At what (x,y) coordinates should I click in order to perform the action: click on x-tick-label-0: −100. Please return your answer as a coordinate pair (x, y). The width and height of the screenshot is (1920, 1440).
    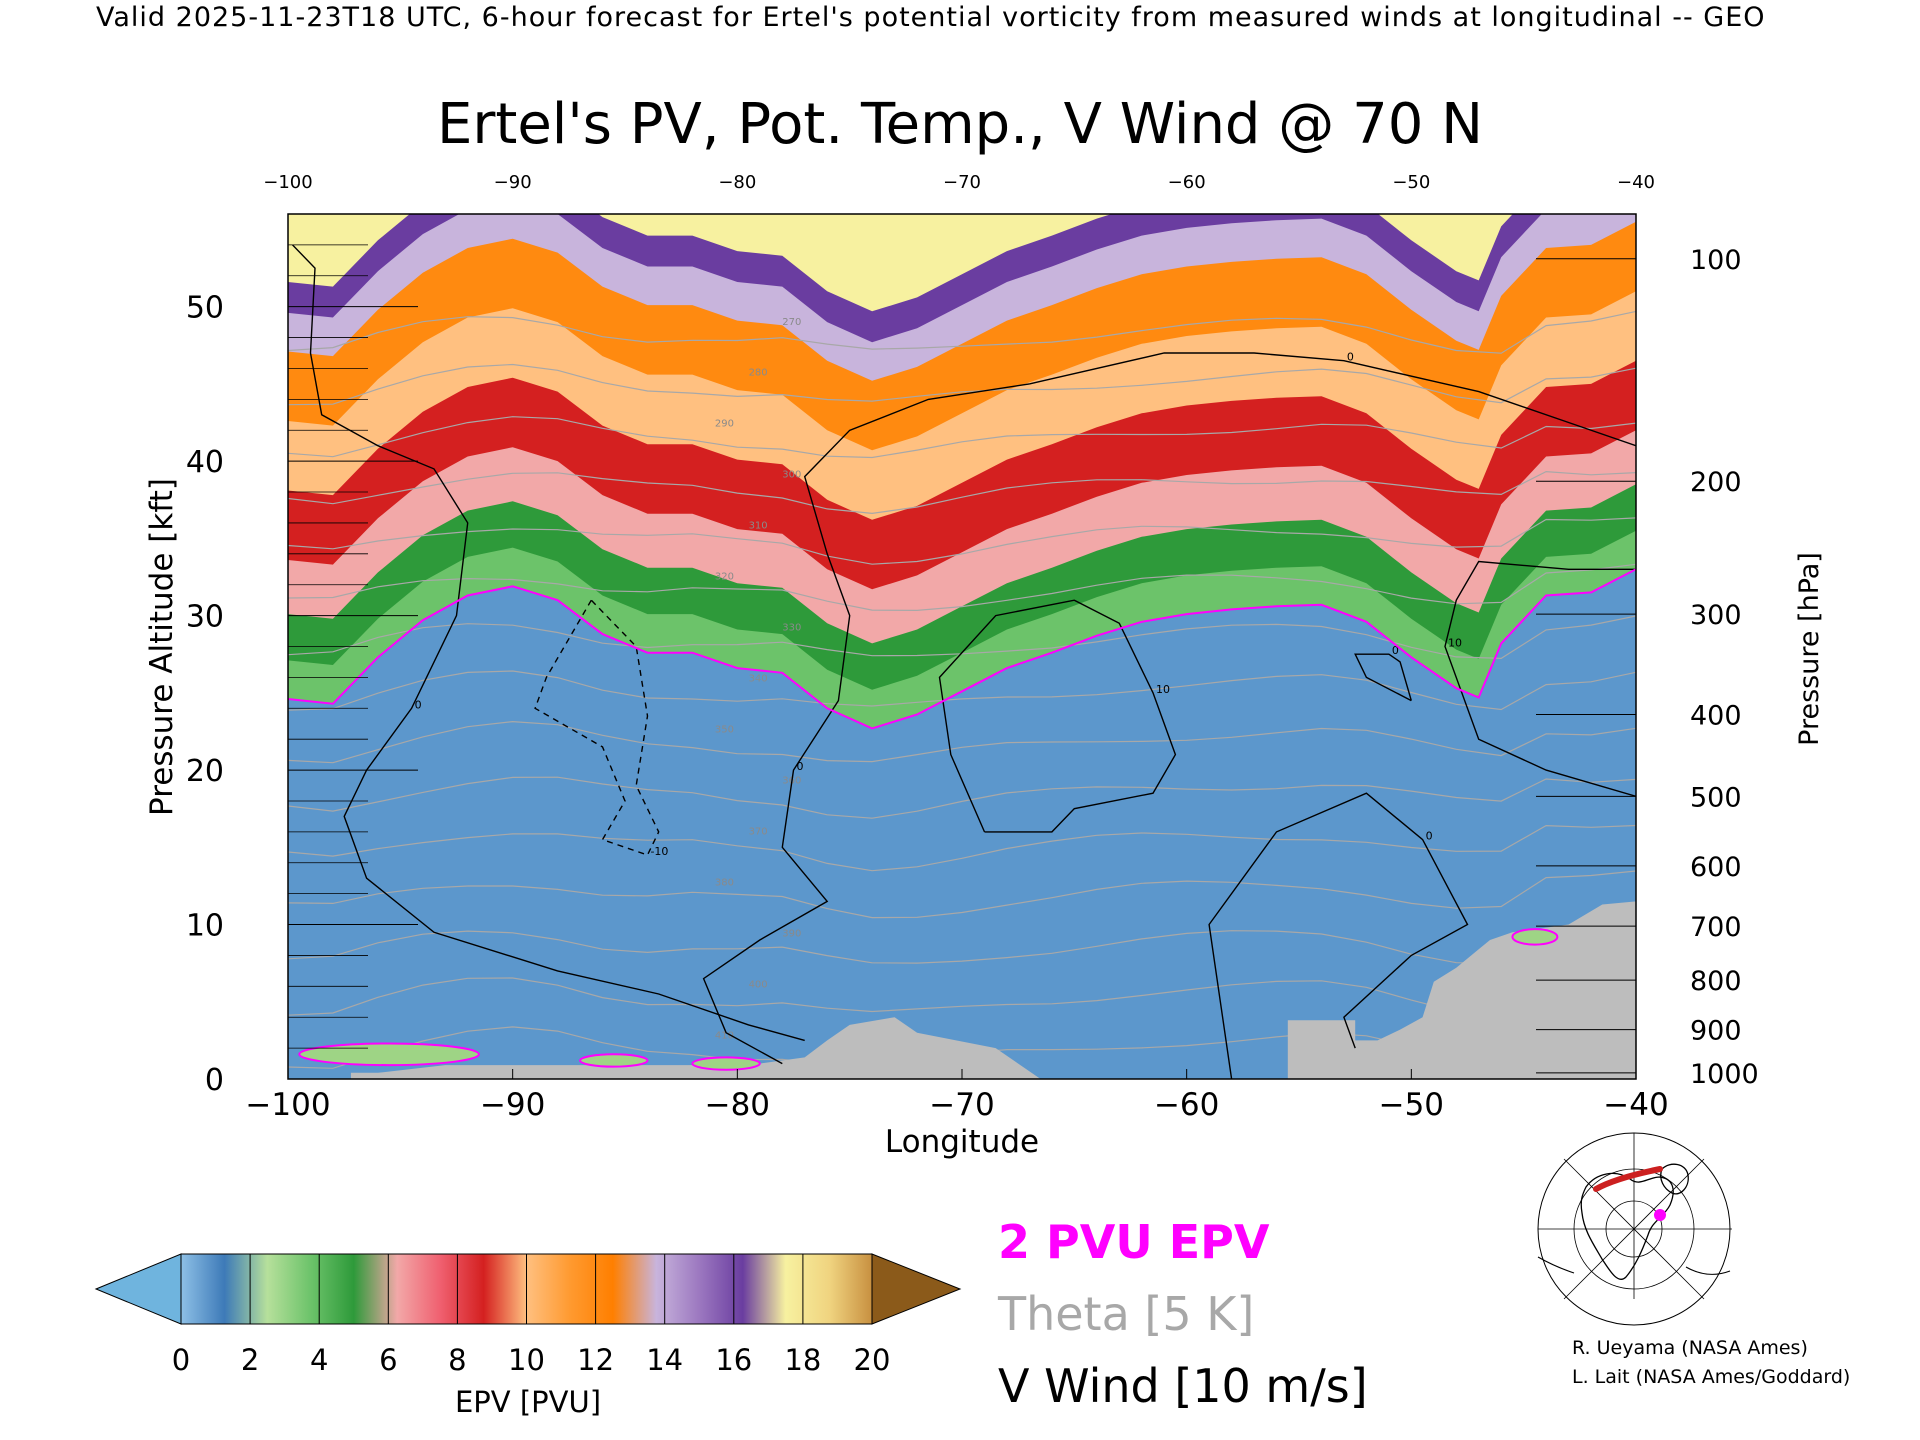
    Looking at the image, I should click on (287, 1105).